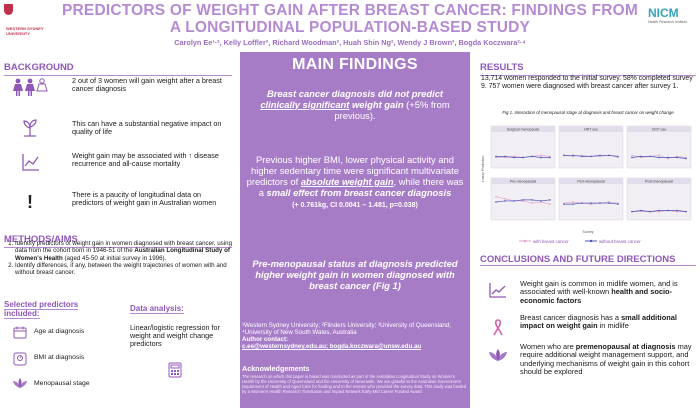  I want to click on legend-without-marker, so click(591, 241).